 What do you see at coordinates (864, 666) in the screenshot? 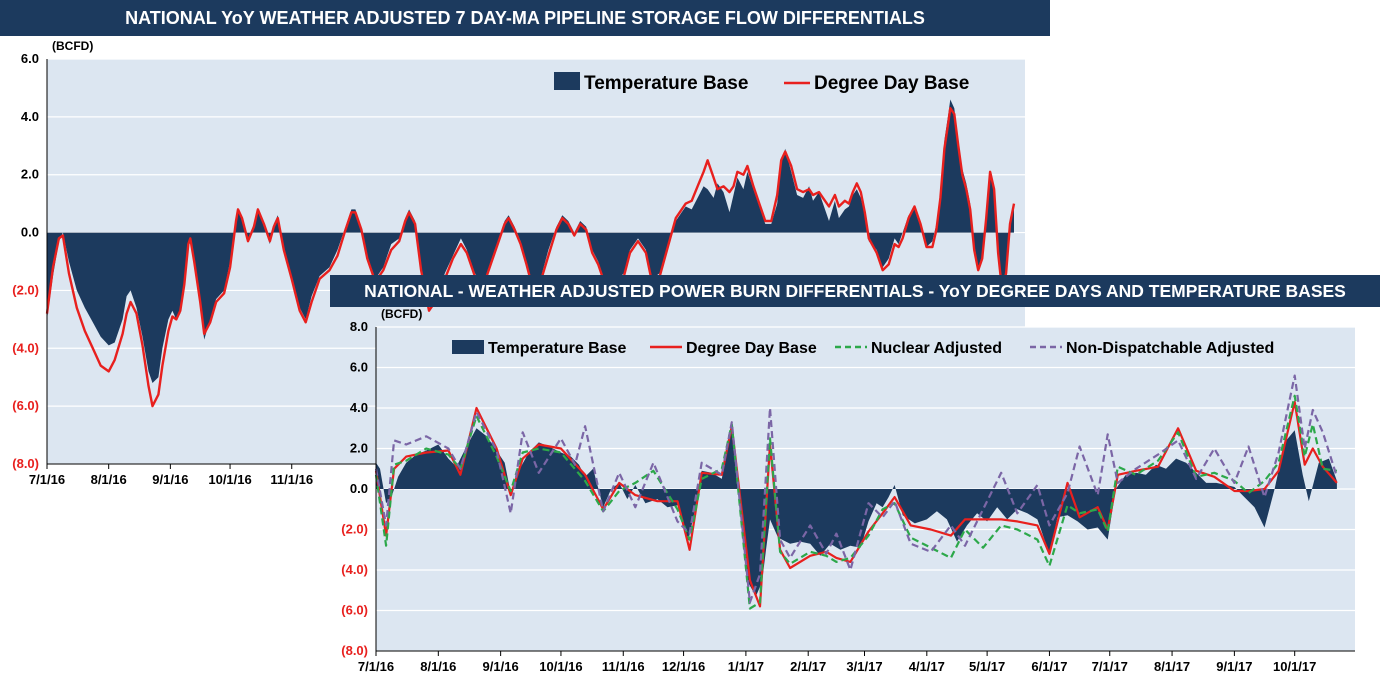
I see `x-tick-label: 3/1/17` at bounding box center [864, 666].